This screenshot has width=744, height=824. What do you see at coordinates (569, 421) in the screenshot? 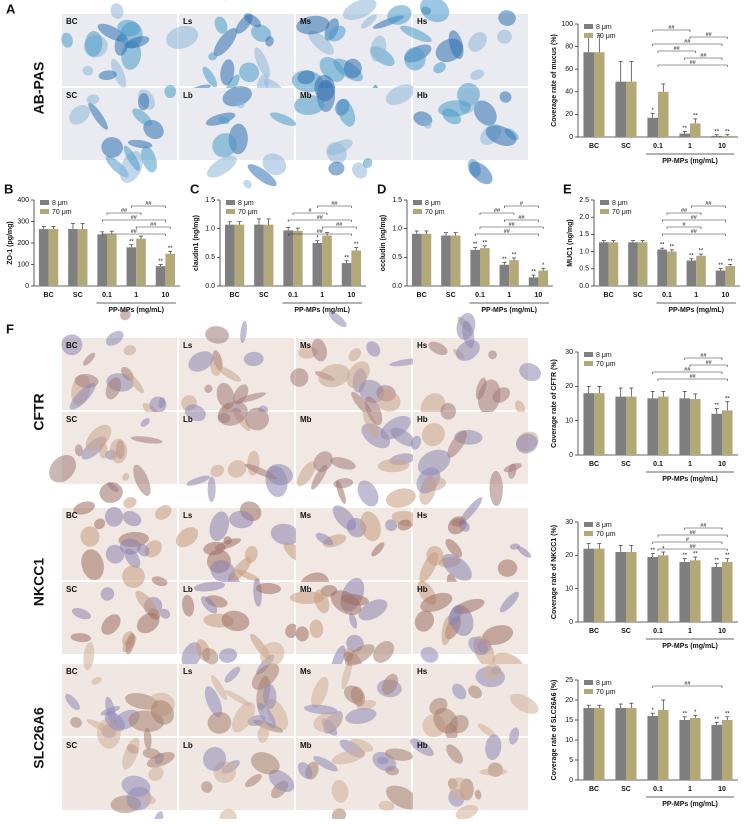
I see `y-tick-label: 10` at bounding box center [569, 421].